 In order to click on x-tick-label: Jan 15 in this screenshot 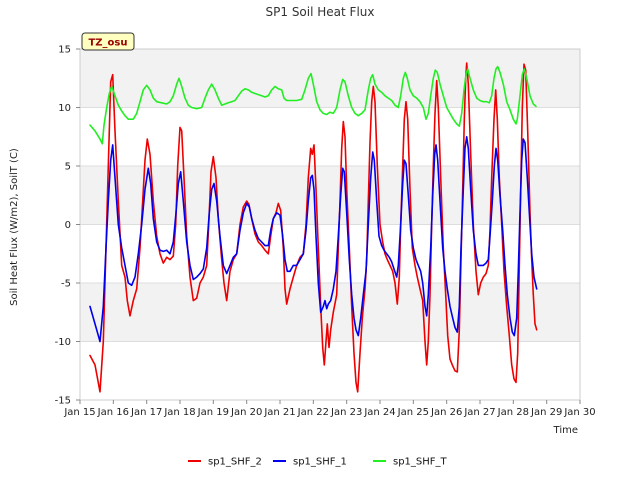, I will do `click(79, 412)`.